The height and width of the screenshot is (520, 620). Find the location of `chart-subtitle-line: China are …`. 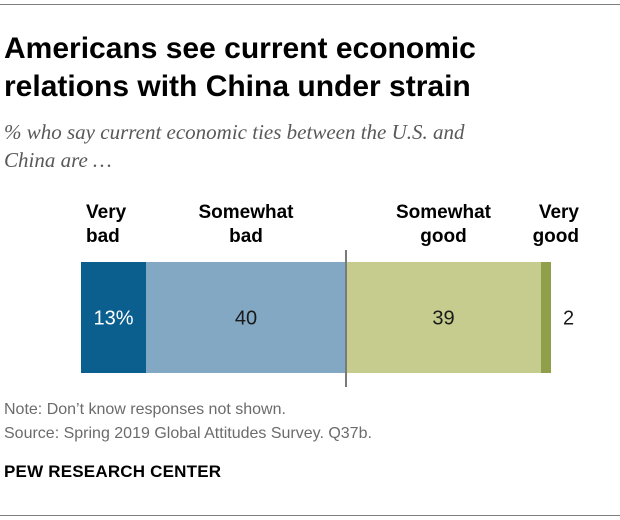

chart-subtitle-line: China are … is located at coordinates (58, 160).